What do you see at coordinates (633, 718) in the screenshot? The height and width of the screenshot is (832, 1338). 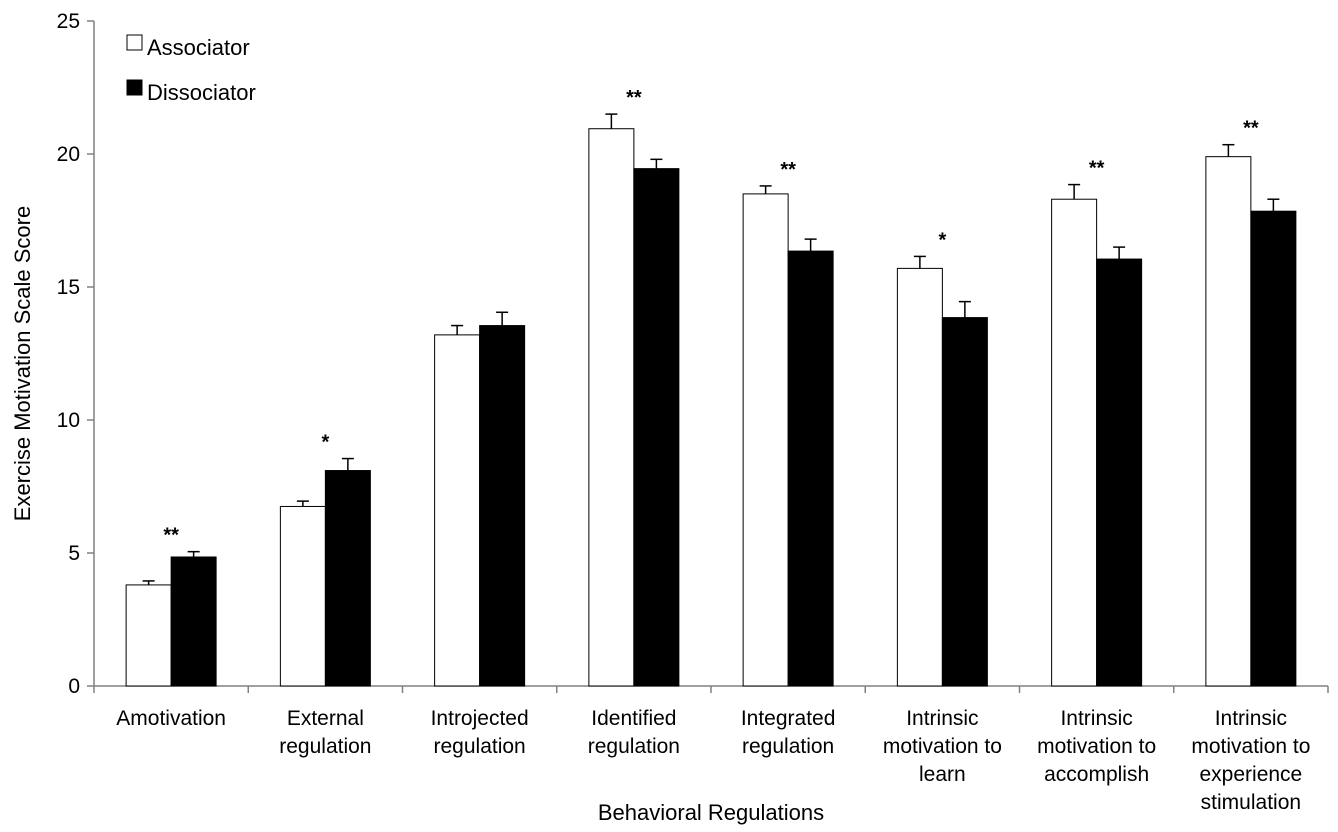 I see `category-label-line: Identified` at bounding box center [633, 718].